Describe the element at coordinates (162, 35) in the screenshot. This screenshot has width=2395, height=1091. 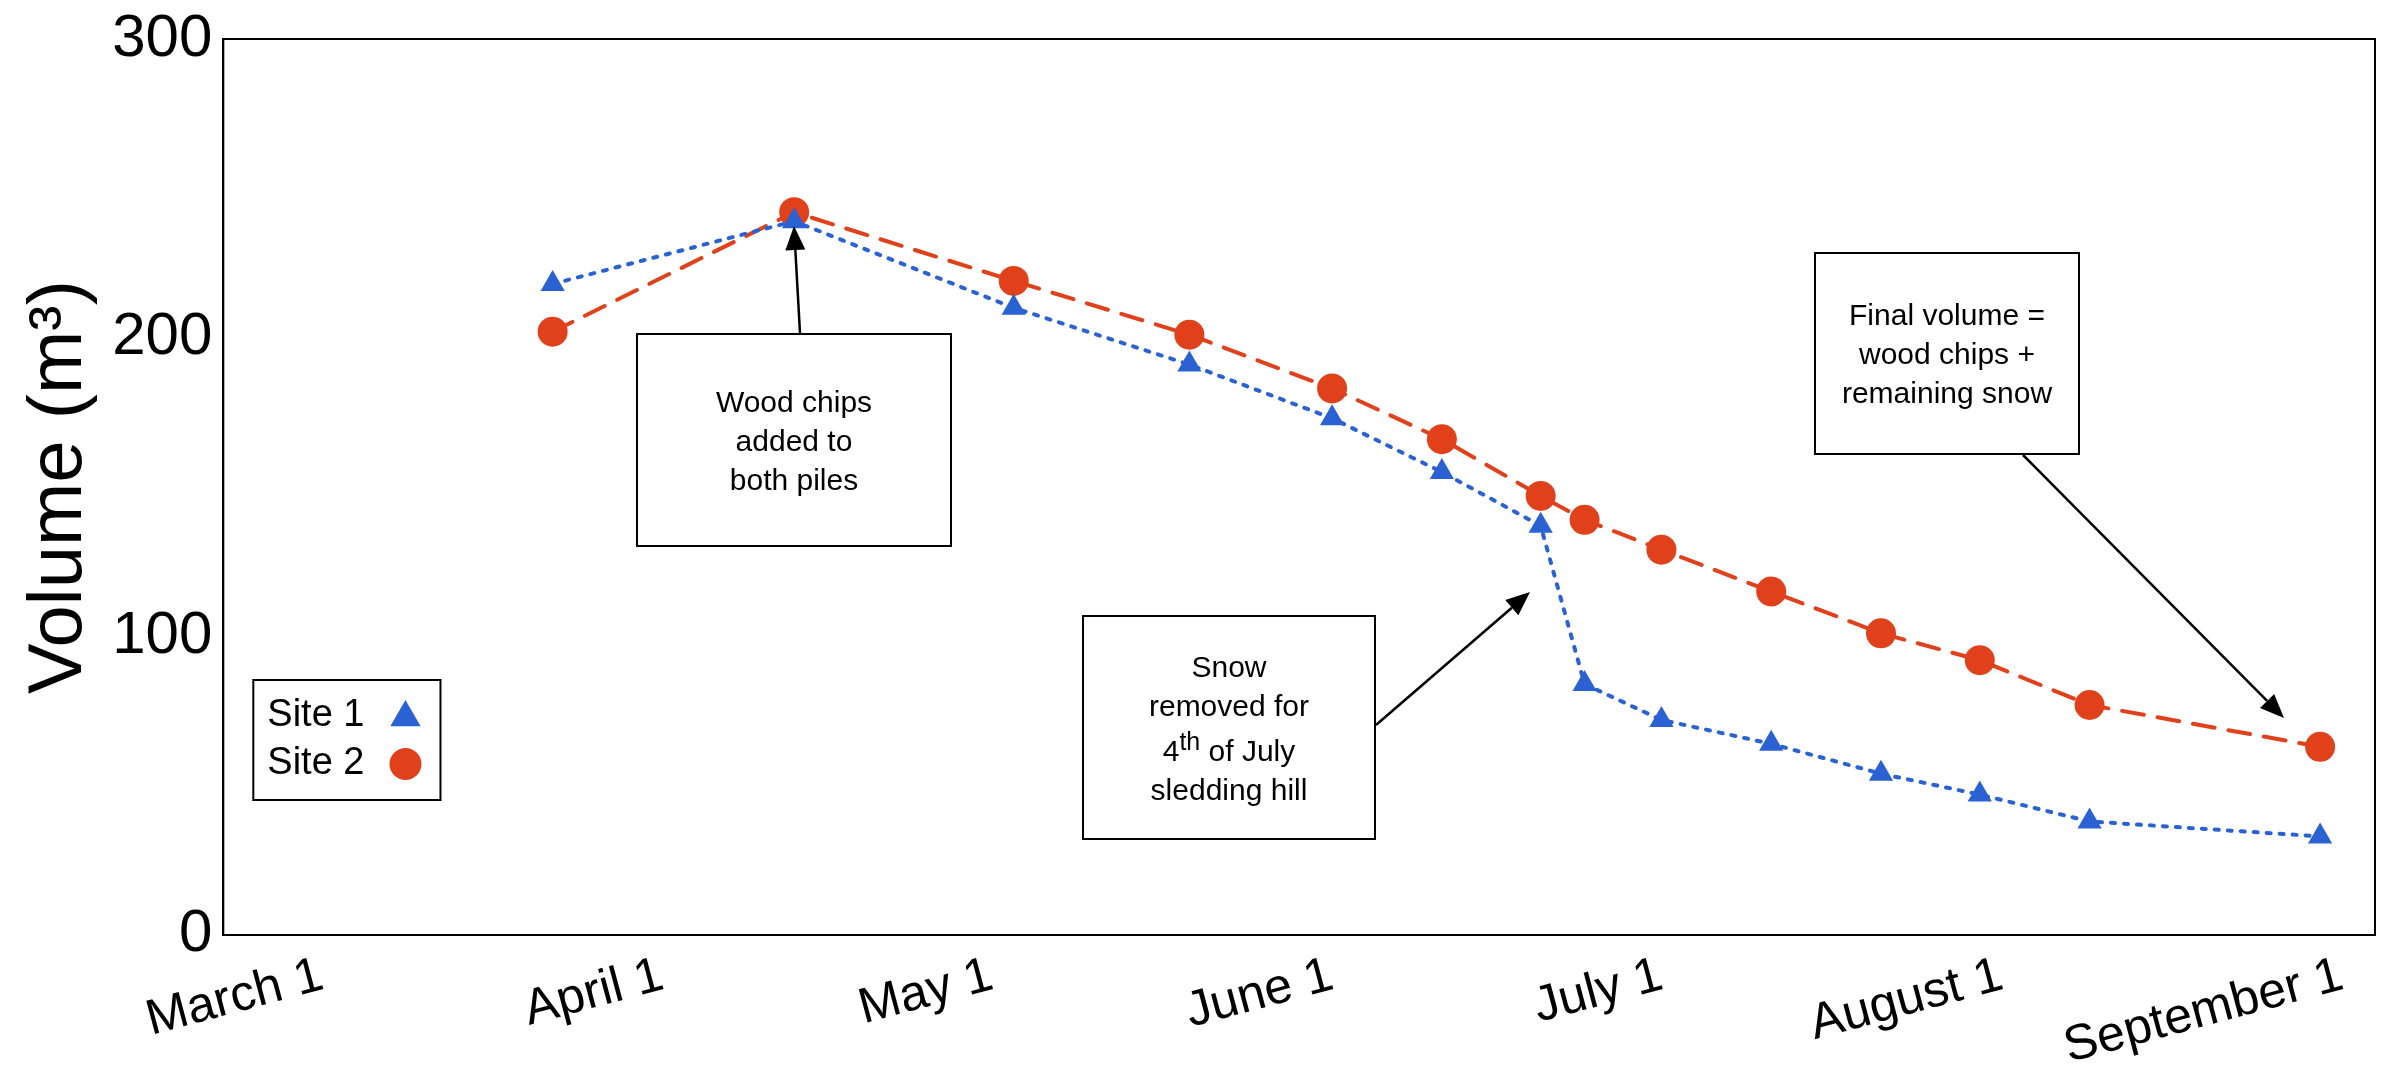
I see `y-tick-label: 300` at that location.